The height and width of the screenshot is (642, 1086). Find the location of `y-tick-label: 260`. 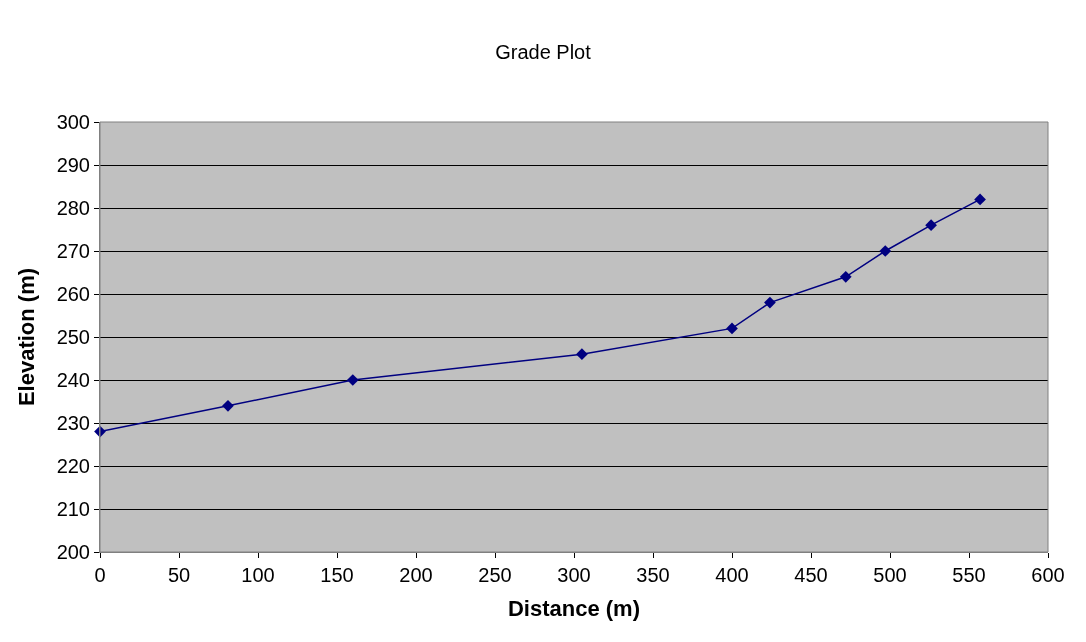

y-tick-label: 260 is located at coordinates (73, 294).